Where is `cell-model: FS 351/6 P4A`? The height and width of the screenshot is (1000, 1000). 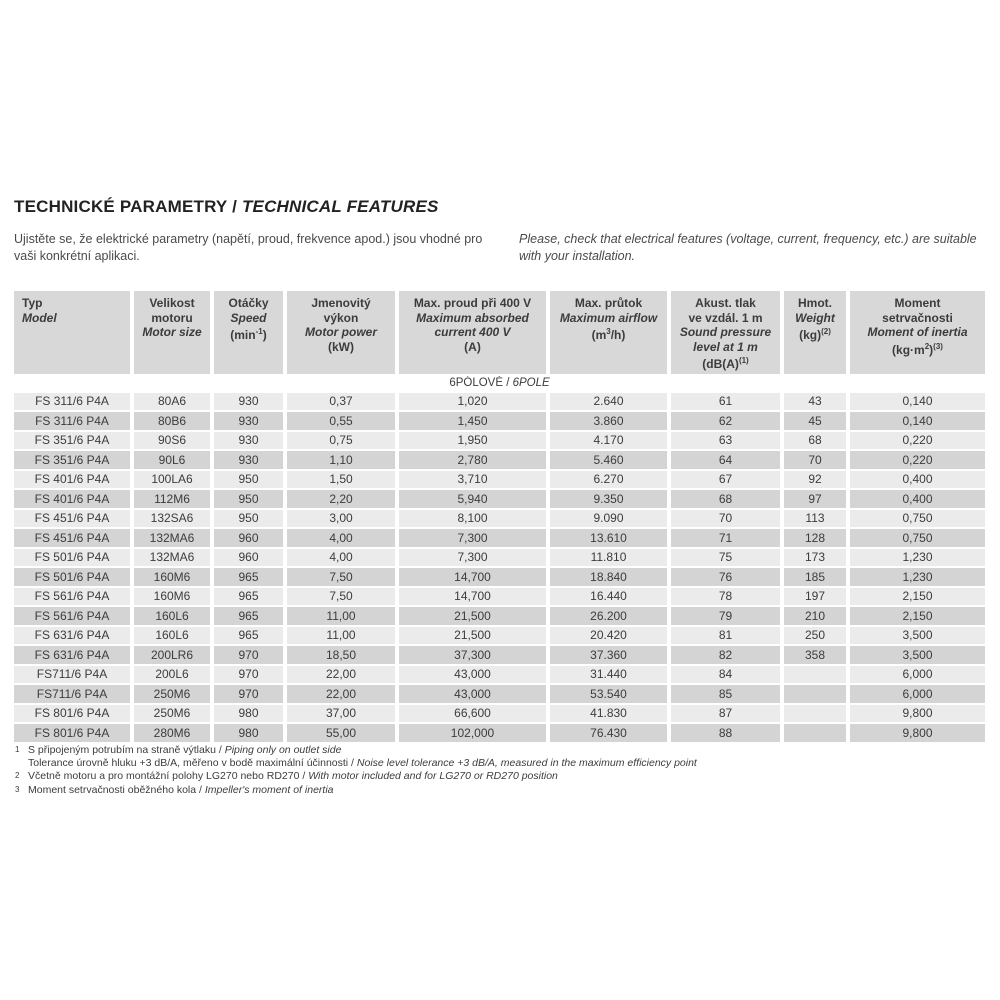
cell-model: FS 351/6 P4A is located at coordinates (72, 440).